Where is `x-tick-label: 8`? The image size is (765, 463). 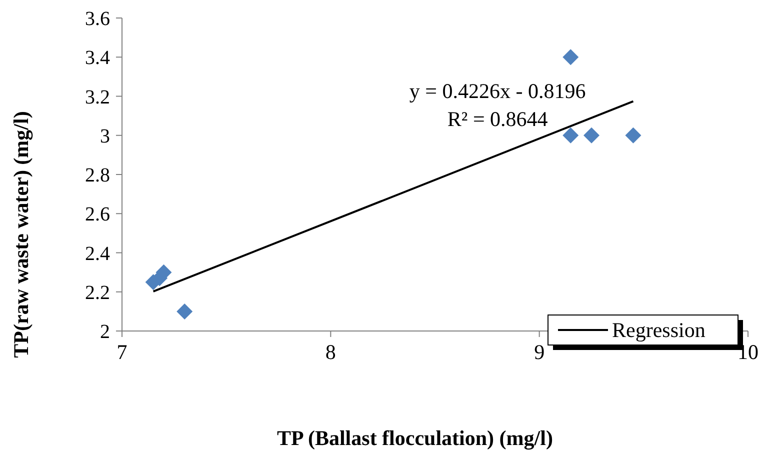
x-tick-label: 8 is located at coordinates (330, 352).